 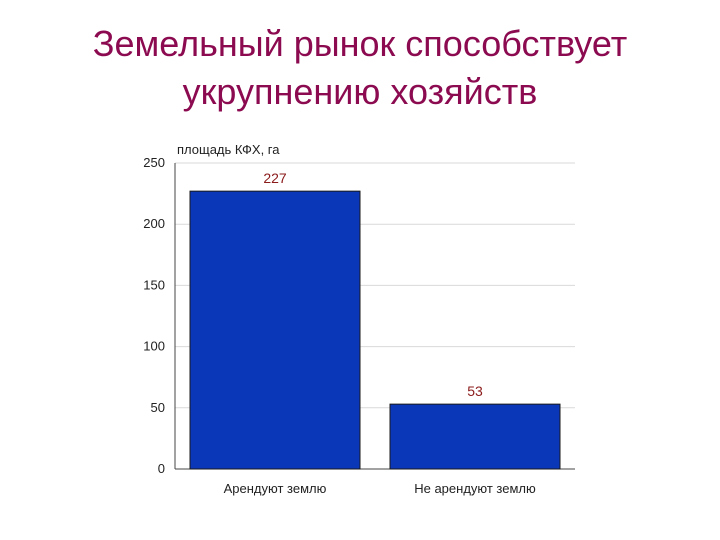 I want to click on y-tick-label: 0, so click(x=161, y=468).